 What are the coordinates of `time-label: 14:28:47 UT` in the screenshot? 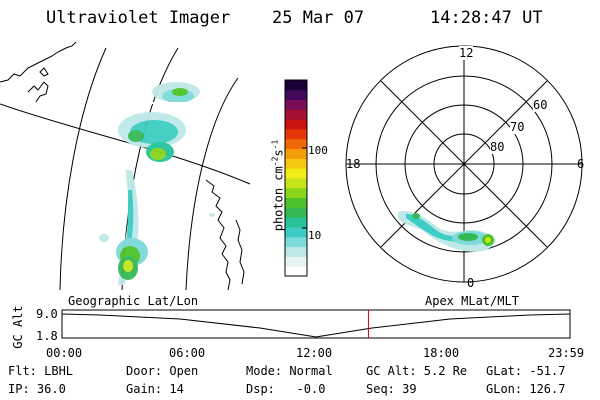 It's located at (486, 18).